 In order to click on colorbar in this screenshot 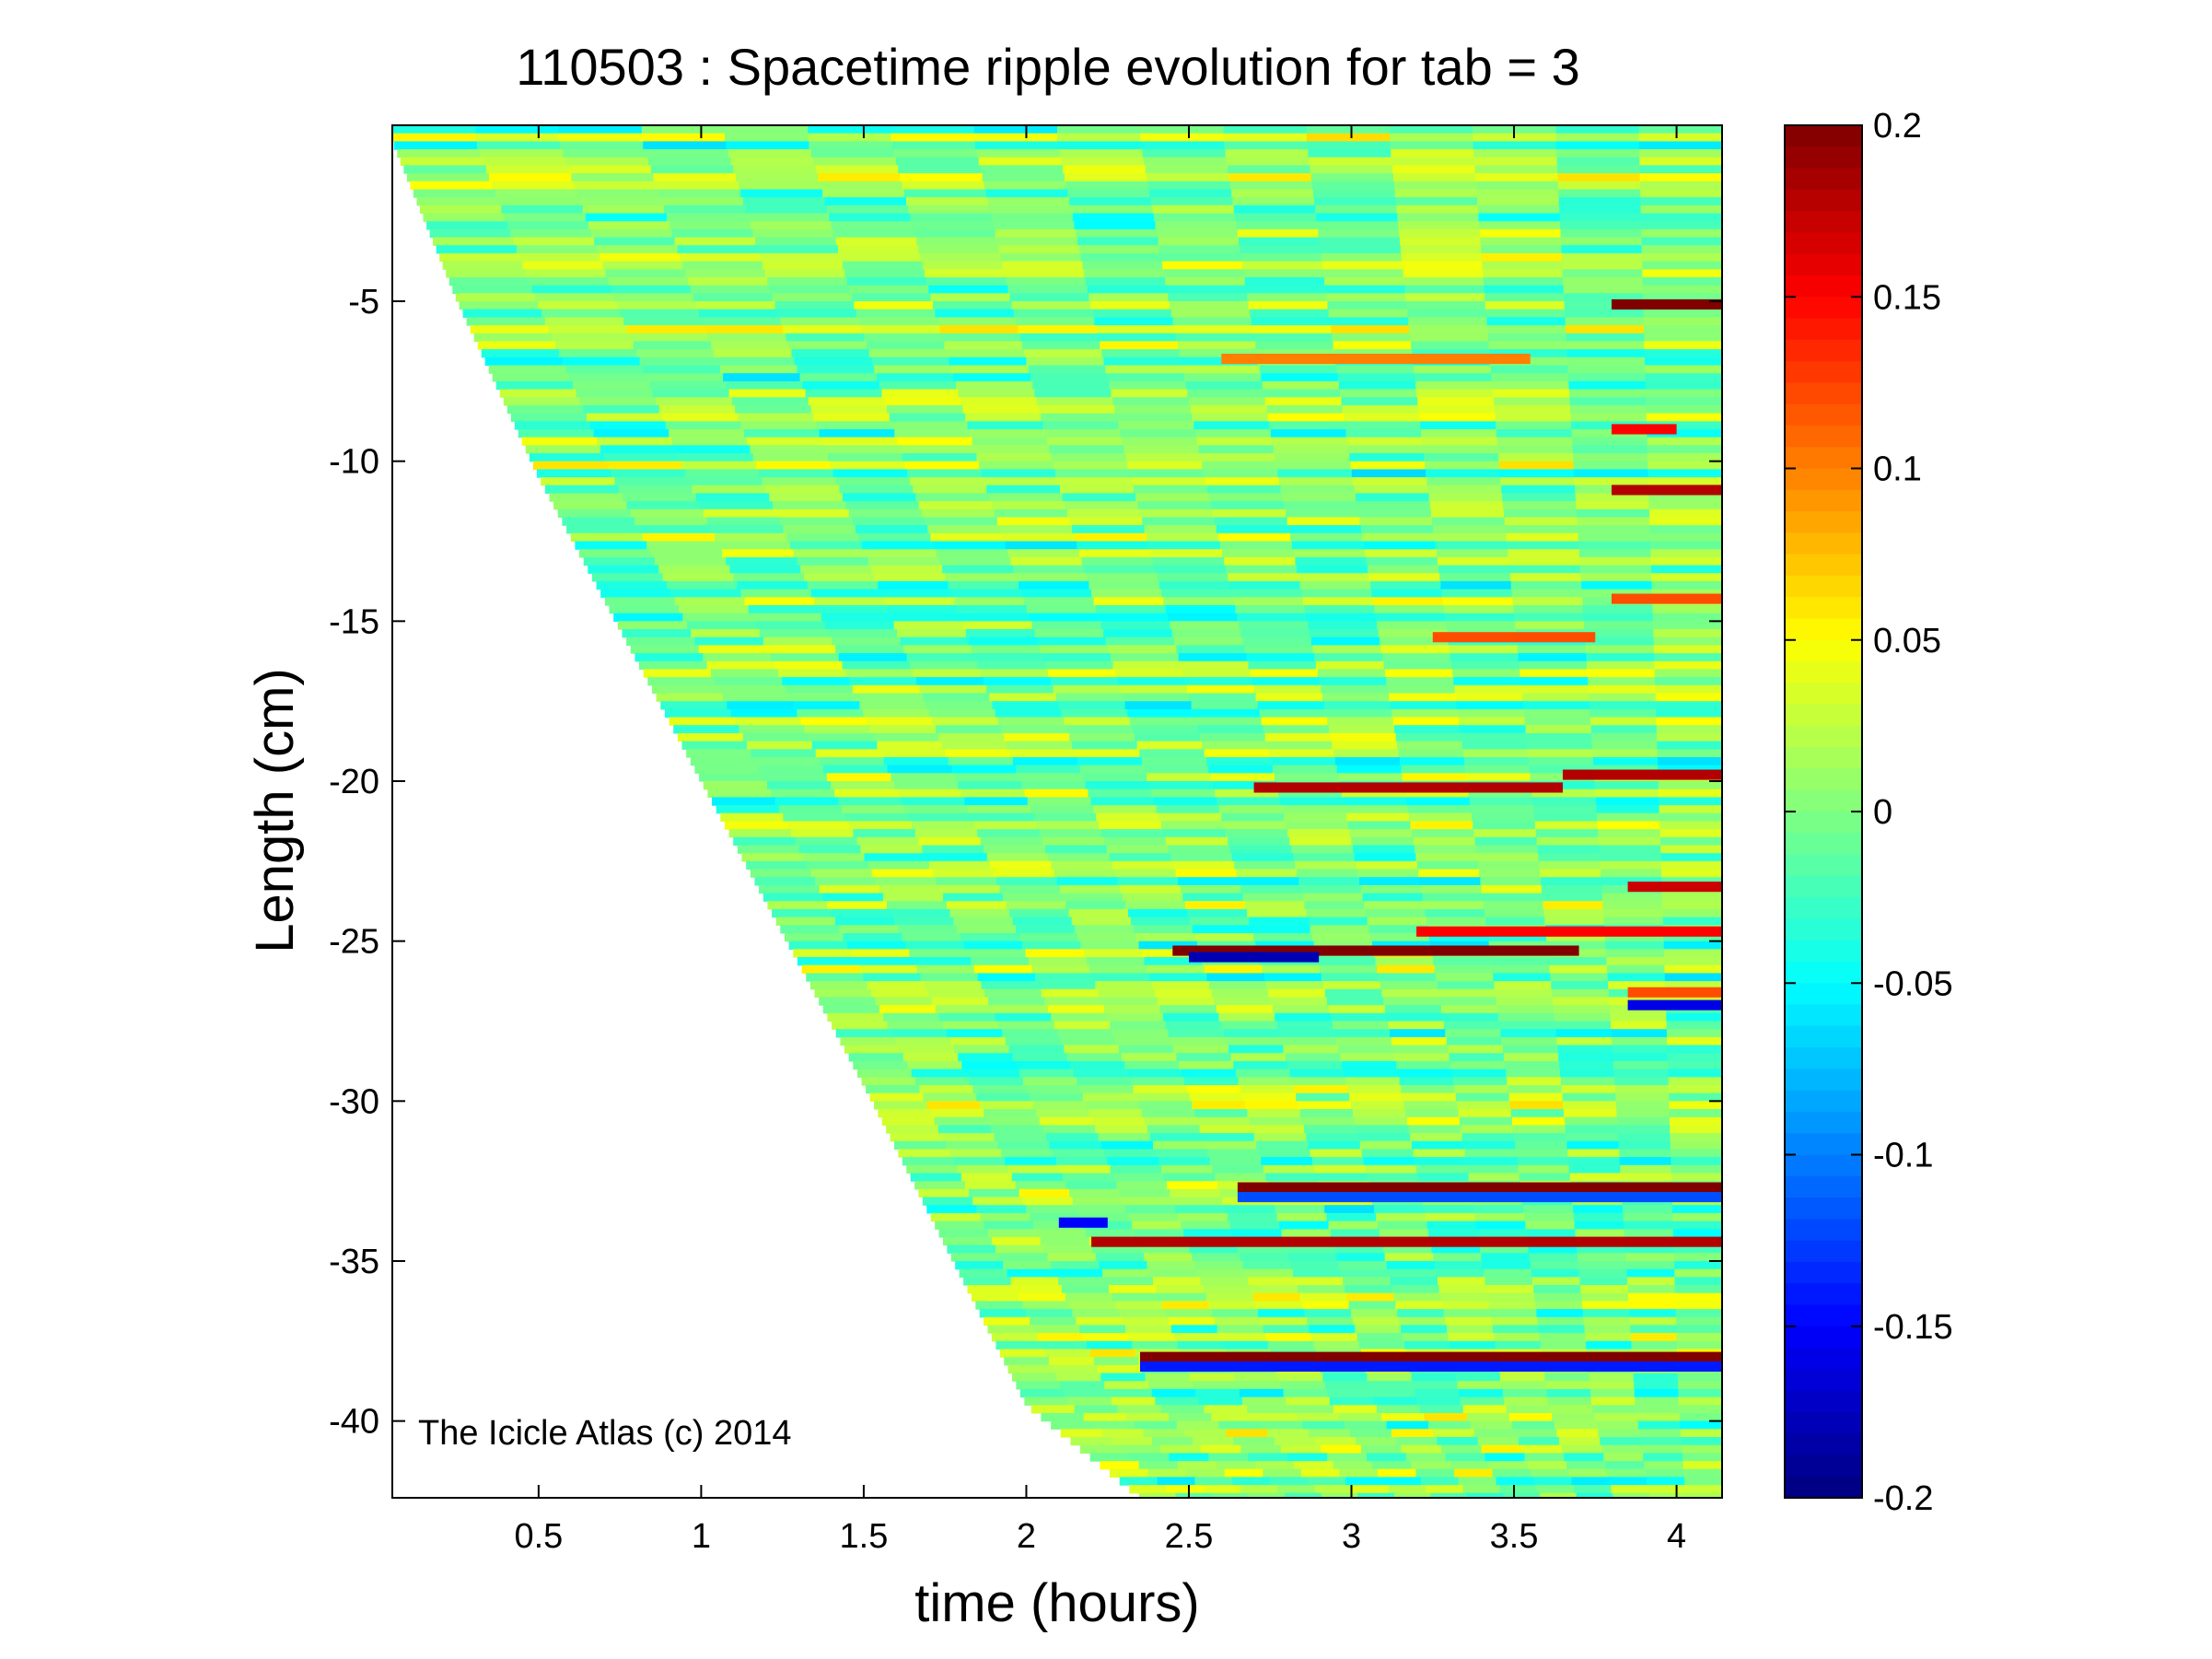, I will do `click(1824, 812)`.